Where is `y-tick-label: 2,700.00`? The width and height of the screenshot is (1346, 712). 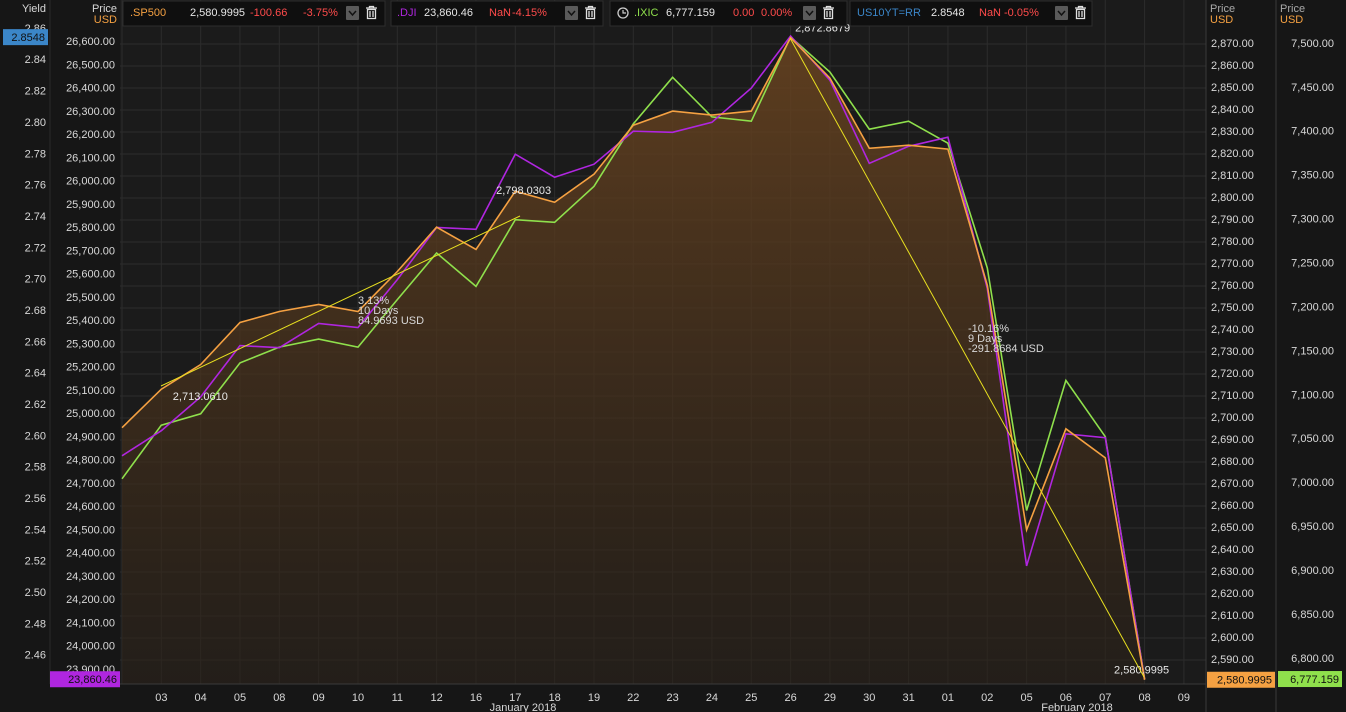
y-tick-label: 2,700.00 is located at coordinates (1232, 418).